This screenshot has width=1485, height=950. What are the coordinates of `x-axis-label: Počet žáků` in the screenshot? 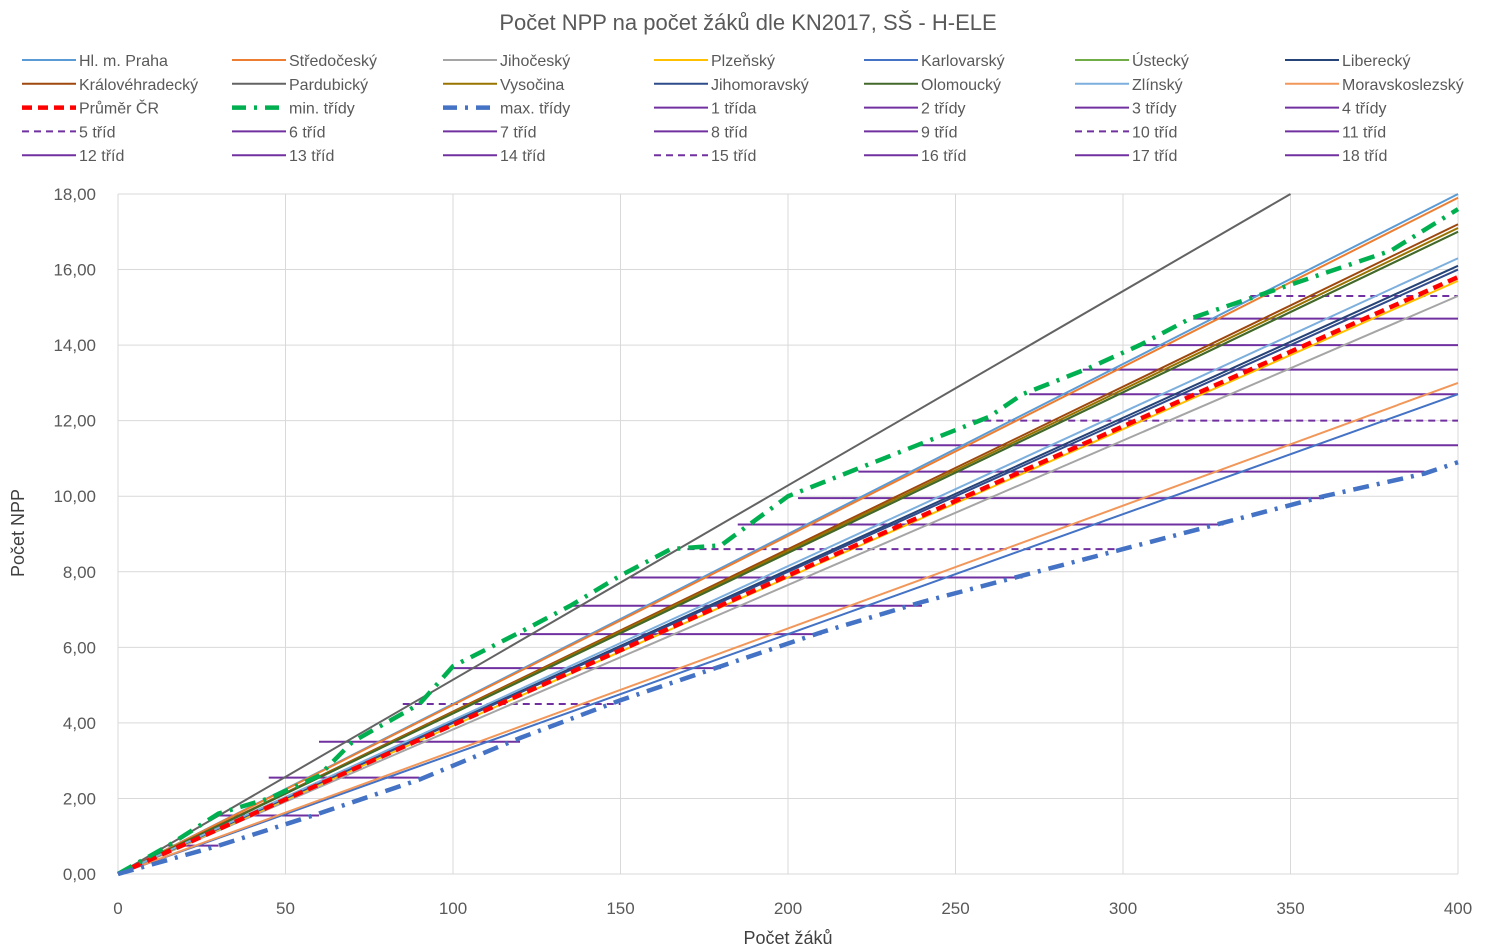 It's located at (787, 938).